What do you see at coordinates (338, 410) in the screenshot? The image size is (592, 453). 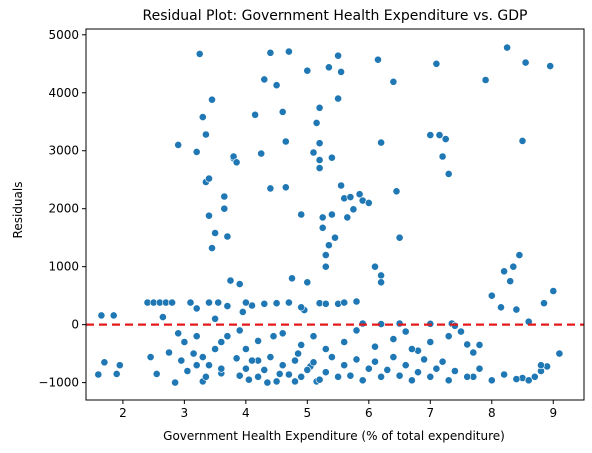 I see `x-axis-ticks: 2 3 4 5 6 7 8 9` at bounding box center [338, 410].